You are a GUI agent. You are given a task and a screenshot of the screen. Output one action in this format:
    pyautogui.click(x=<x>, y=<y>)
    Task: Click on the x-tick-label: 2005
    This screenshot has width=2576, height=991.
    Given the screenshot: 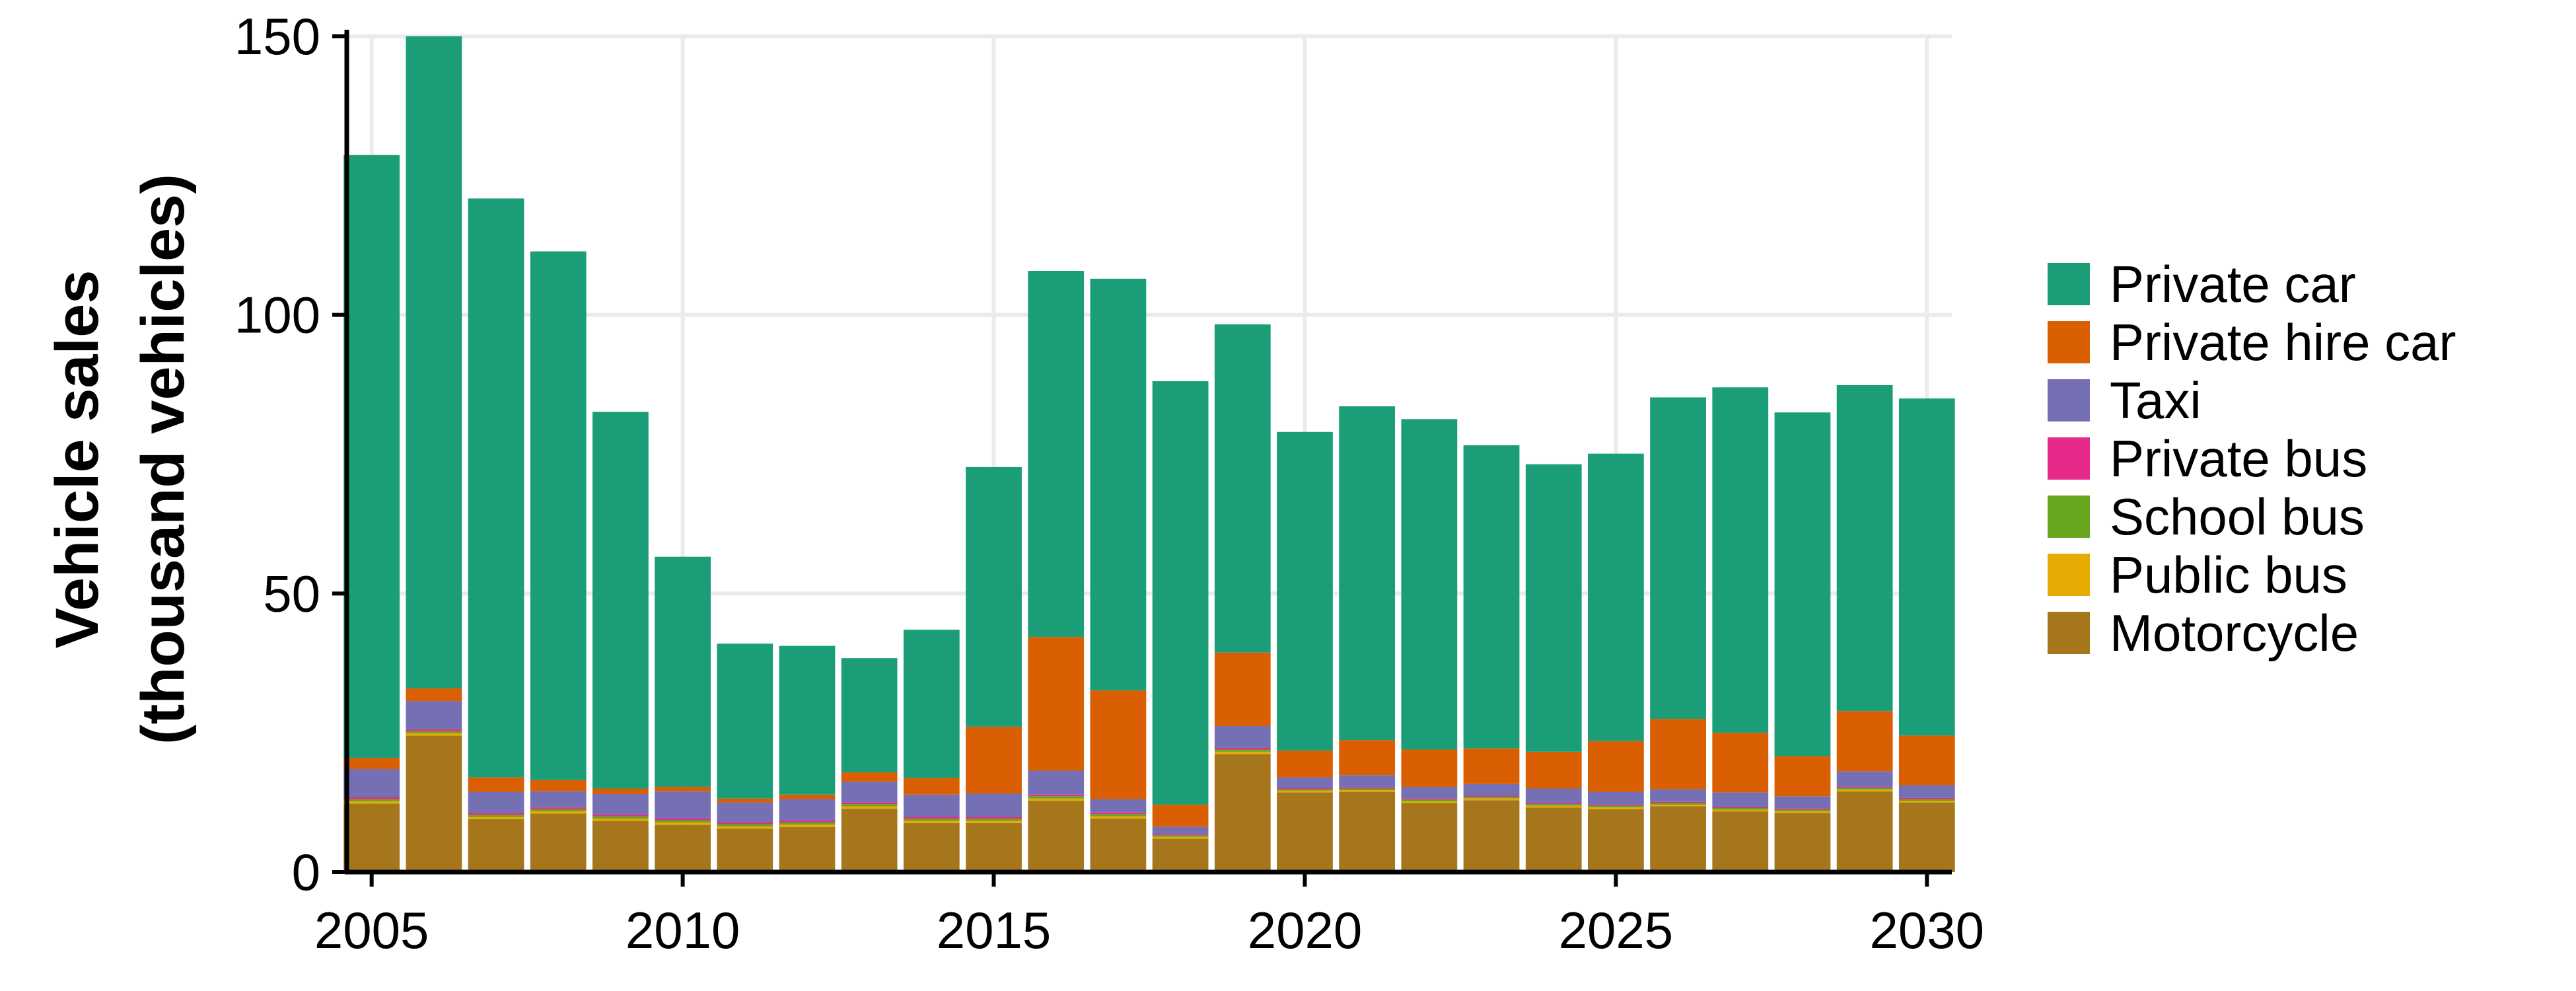 What is the action you would take?
    pyautogui.click(x=371, y=930)
    